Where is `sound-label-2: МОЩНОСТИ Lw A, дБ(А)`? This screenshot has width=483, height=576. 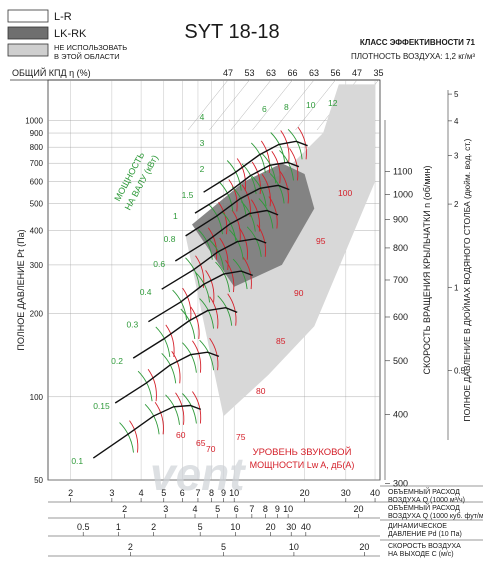
sound-label-2: МОЩНОСТИ Lw A, дБ(А) is located at coordinates (302, 465).